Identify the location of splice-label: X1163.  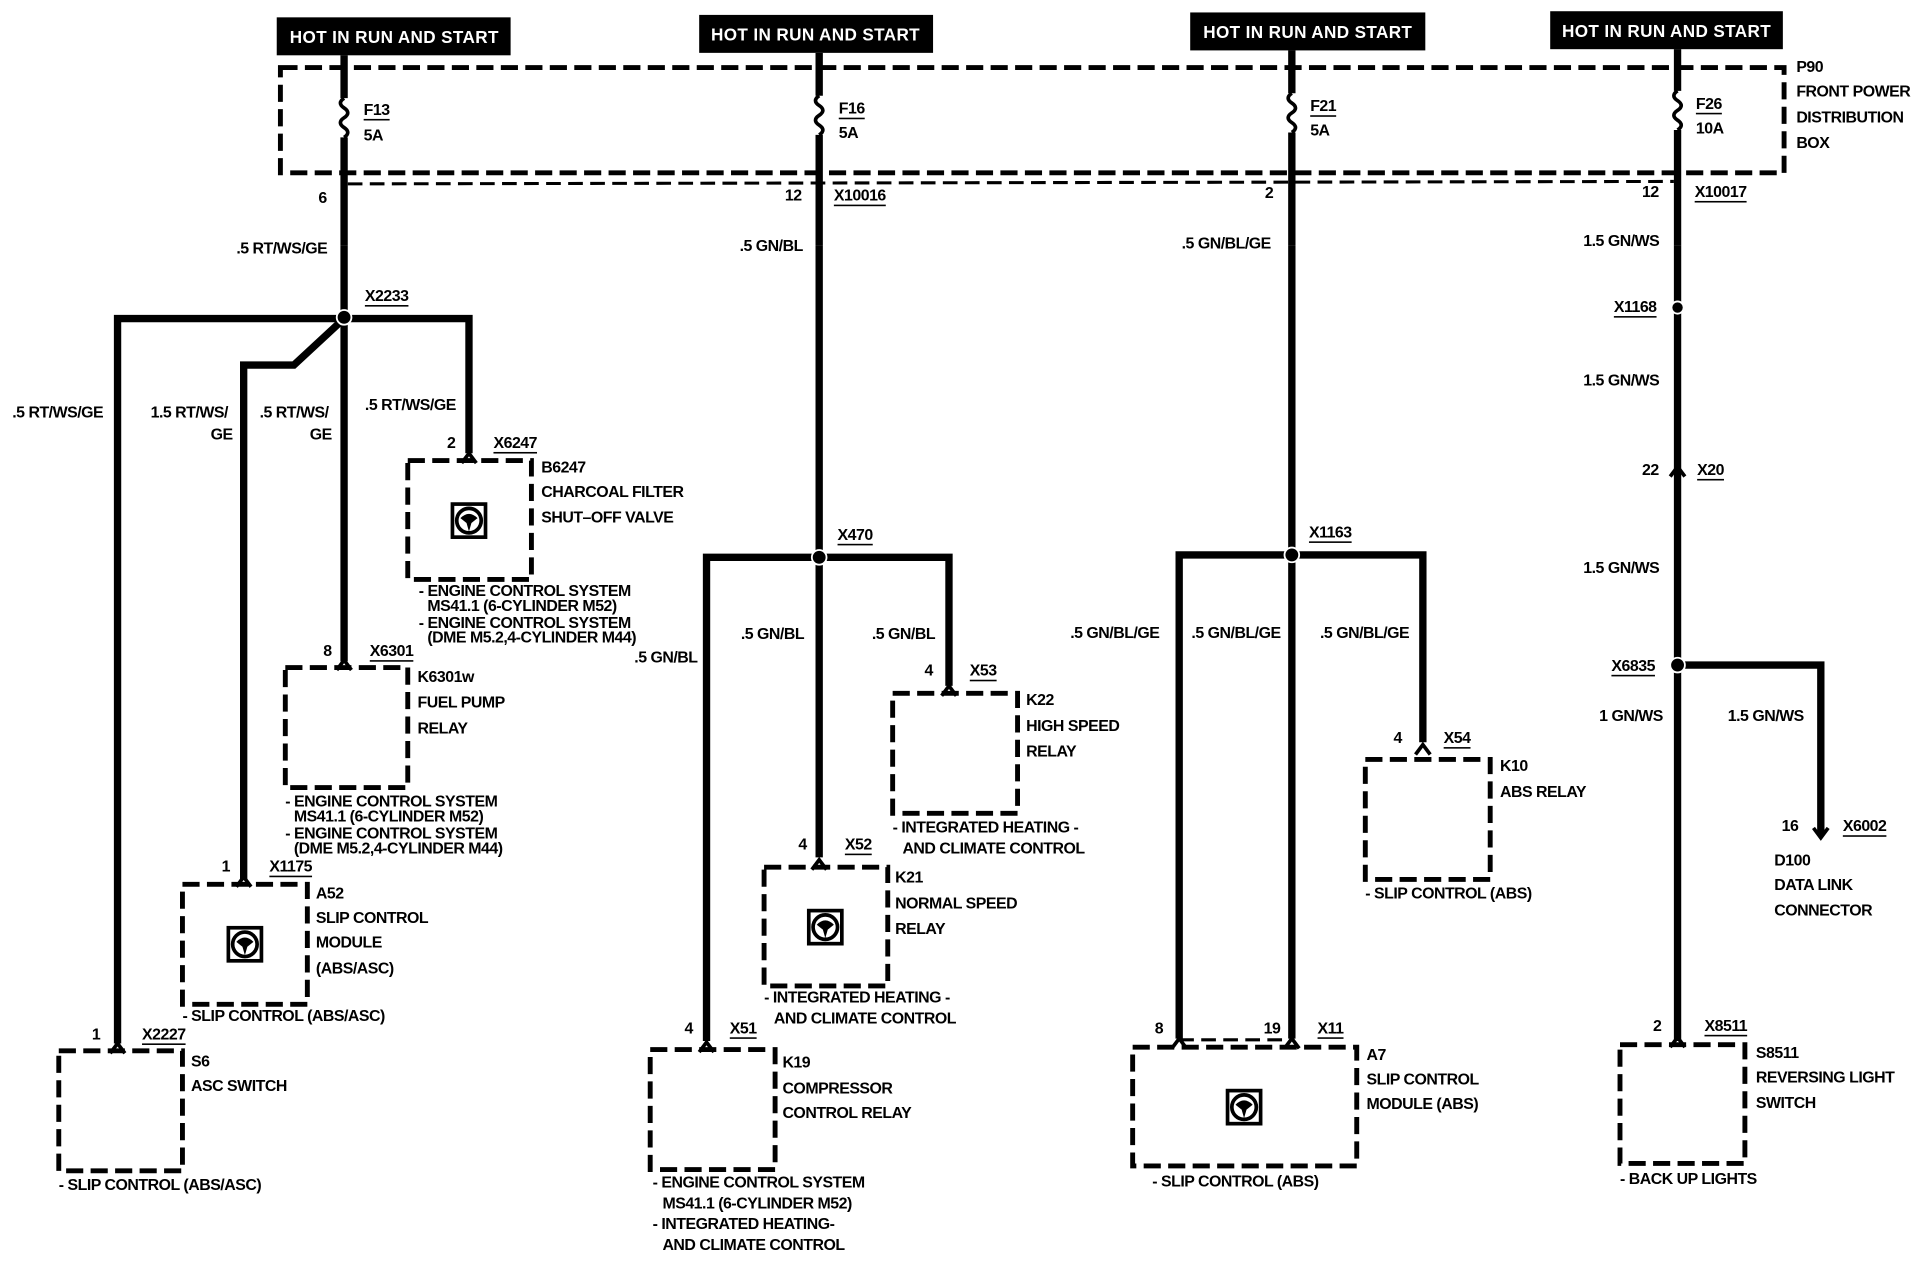
(1330, 532).